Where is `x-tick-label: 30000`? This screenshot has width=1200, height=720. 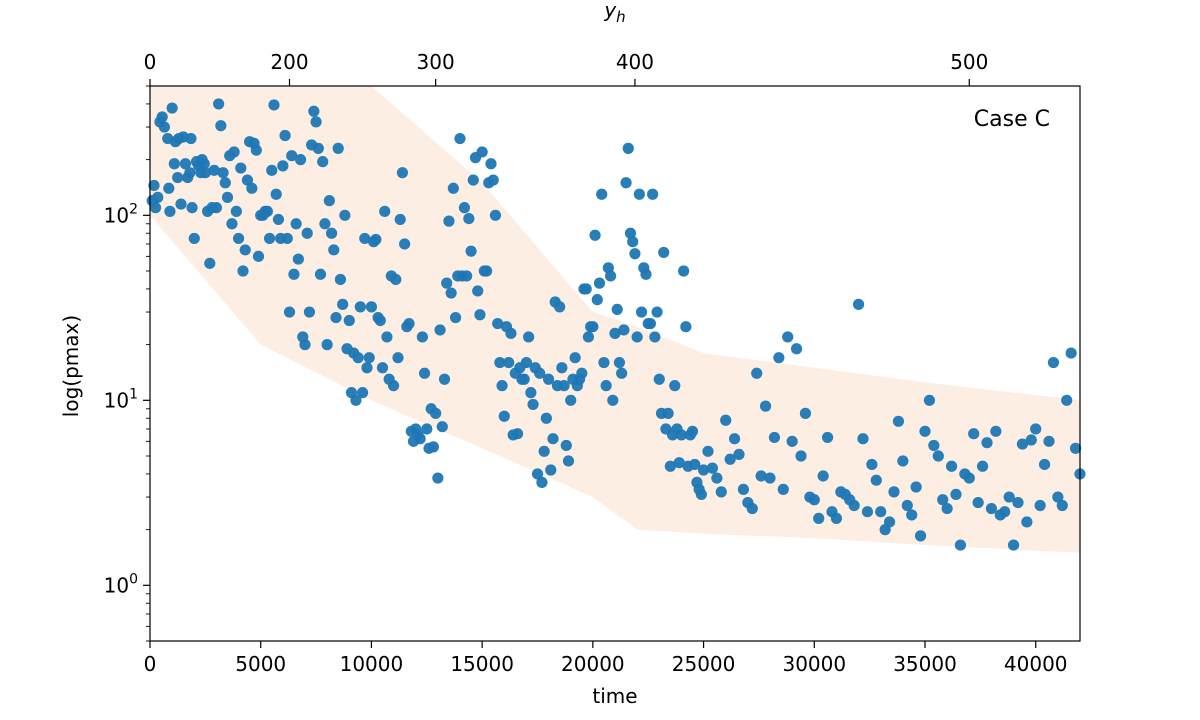 x-tick-label: 30000 is located at coordinates (814, 664).